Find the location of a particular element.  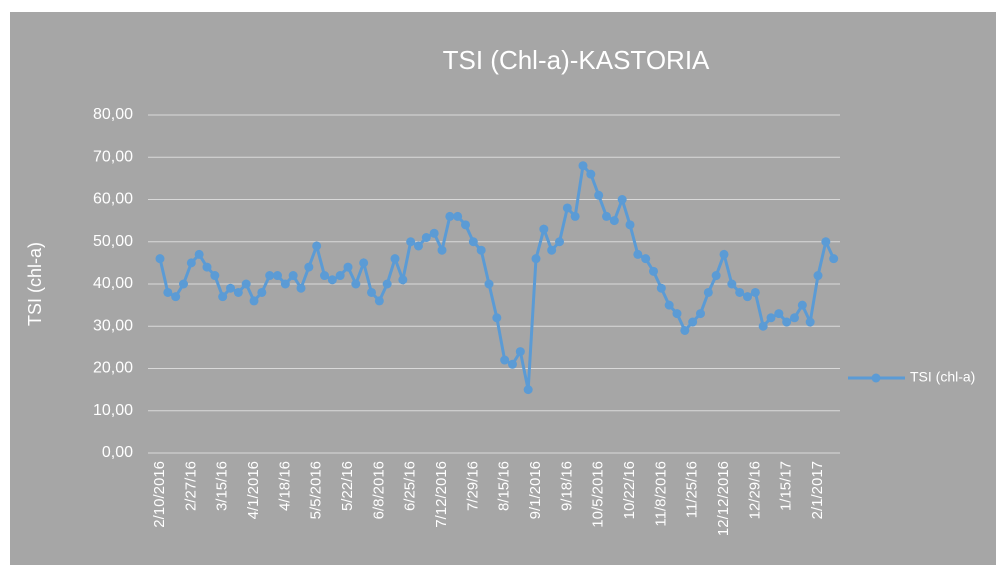

x-tick-label: 12/29/16 is located at coordinates (754, 490).